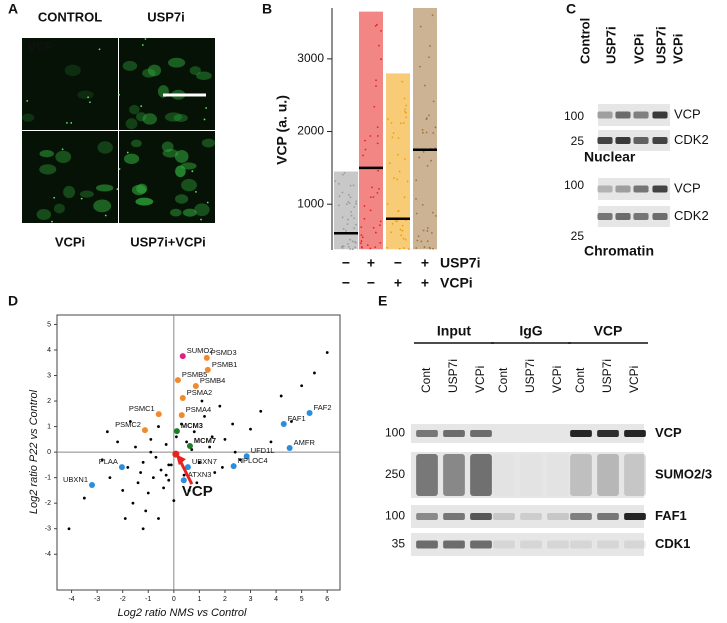 The image size is (727, 623). What do you see at coordinates (197, 491) in the screenshot?
I see `point-label: VCP` at bounding box center [197, 491].